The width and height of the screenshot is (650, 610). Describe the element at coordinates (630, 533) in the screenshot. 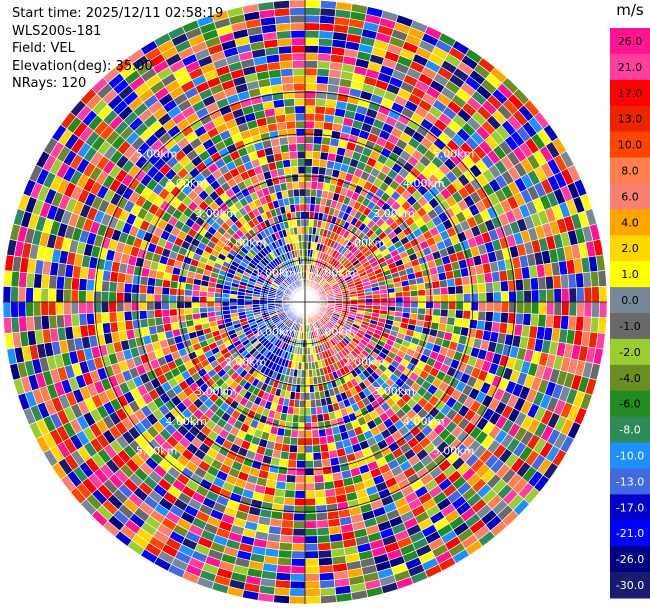

I see `colorbar-tick-label: -21.0` at that location.